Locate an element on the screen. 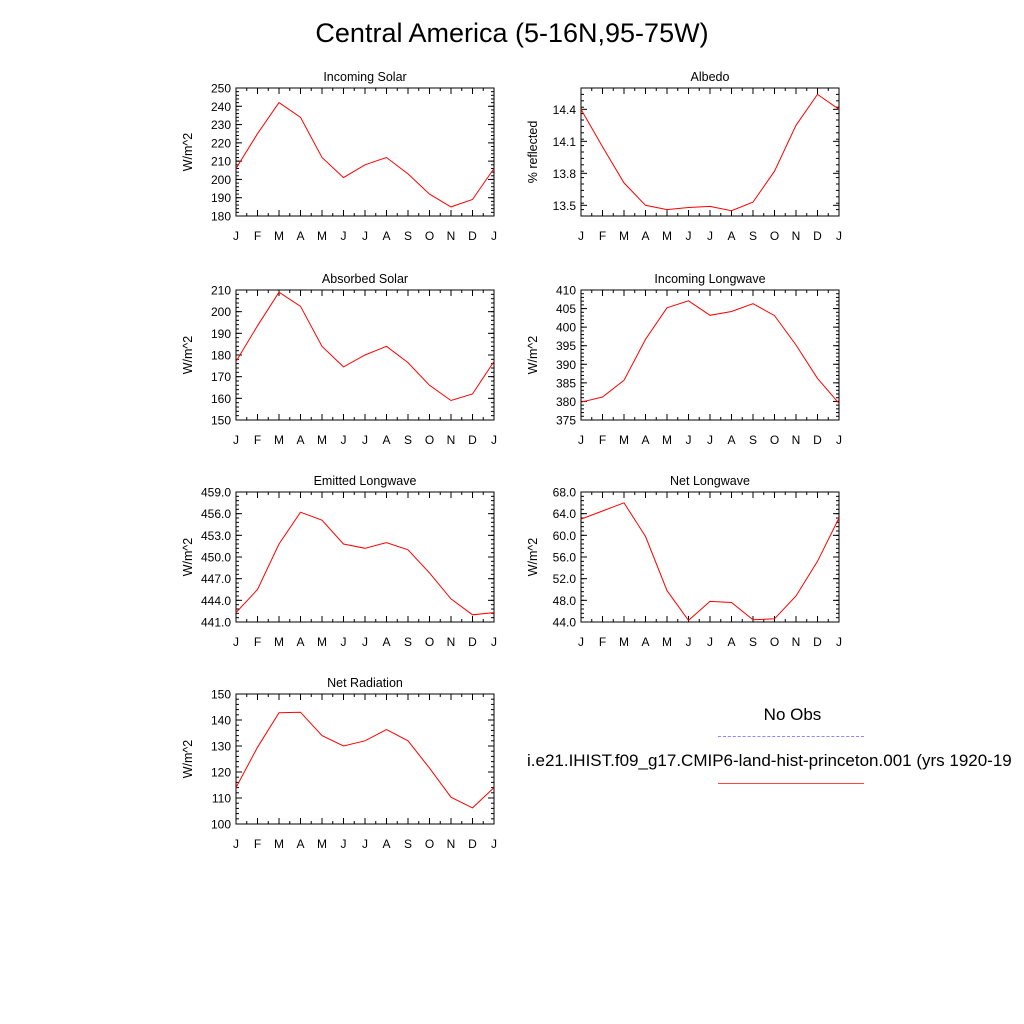  chart-title: Incoming Solar is located at coordinates (364, 77).